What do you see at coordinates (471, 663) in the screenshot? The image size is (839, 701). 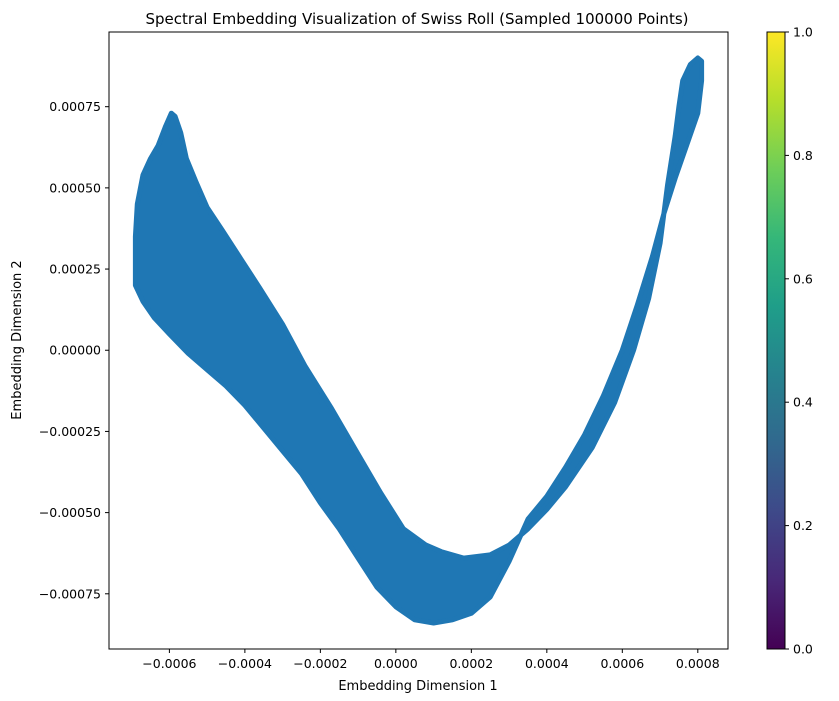 I see `x-tick-label: 0.0002` at bounding box center [471, 663].